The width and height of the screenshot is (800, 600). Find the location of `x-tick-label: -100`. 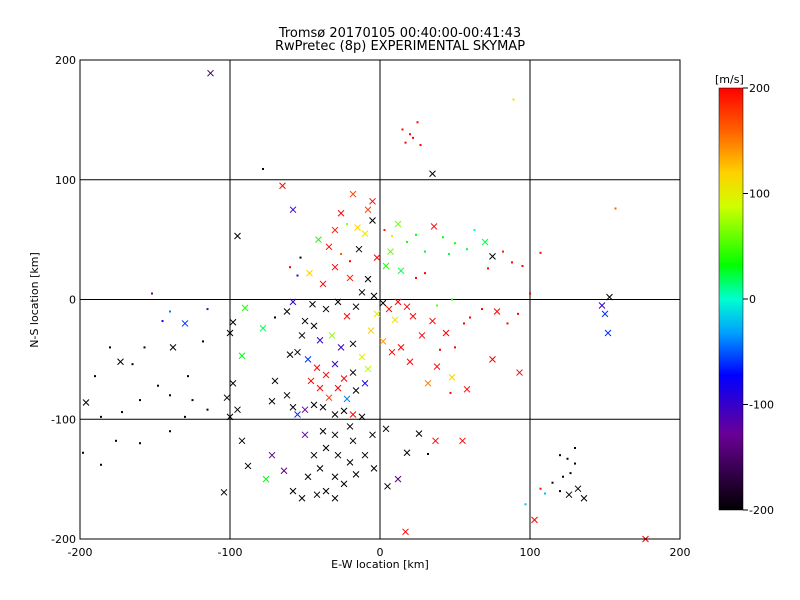

x-tick-label: -100 is located at coordinates (230, 552).